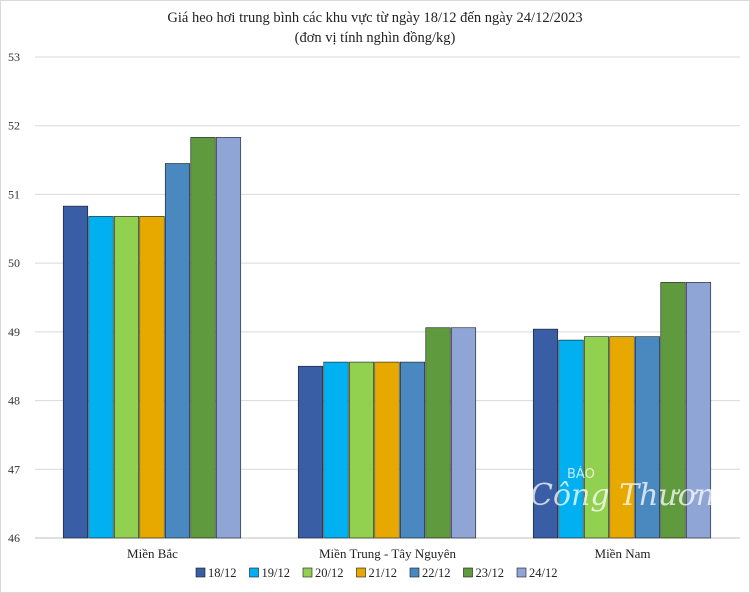 The image size is (750, 593). I want to click on y-tick-label: 52, so click(14, 126).